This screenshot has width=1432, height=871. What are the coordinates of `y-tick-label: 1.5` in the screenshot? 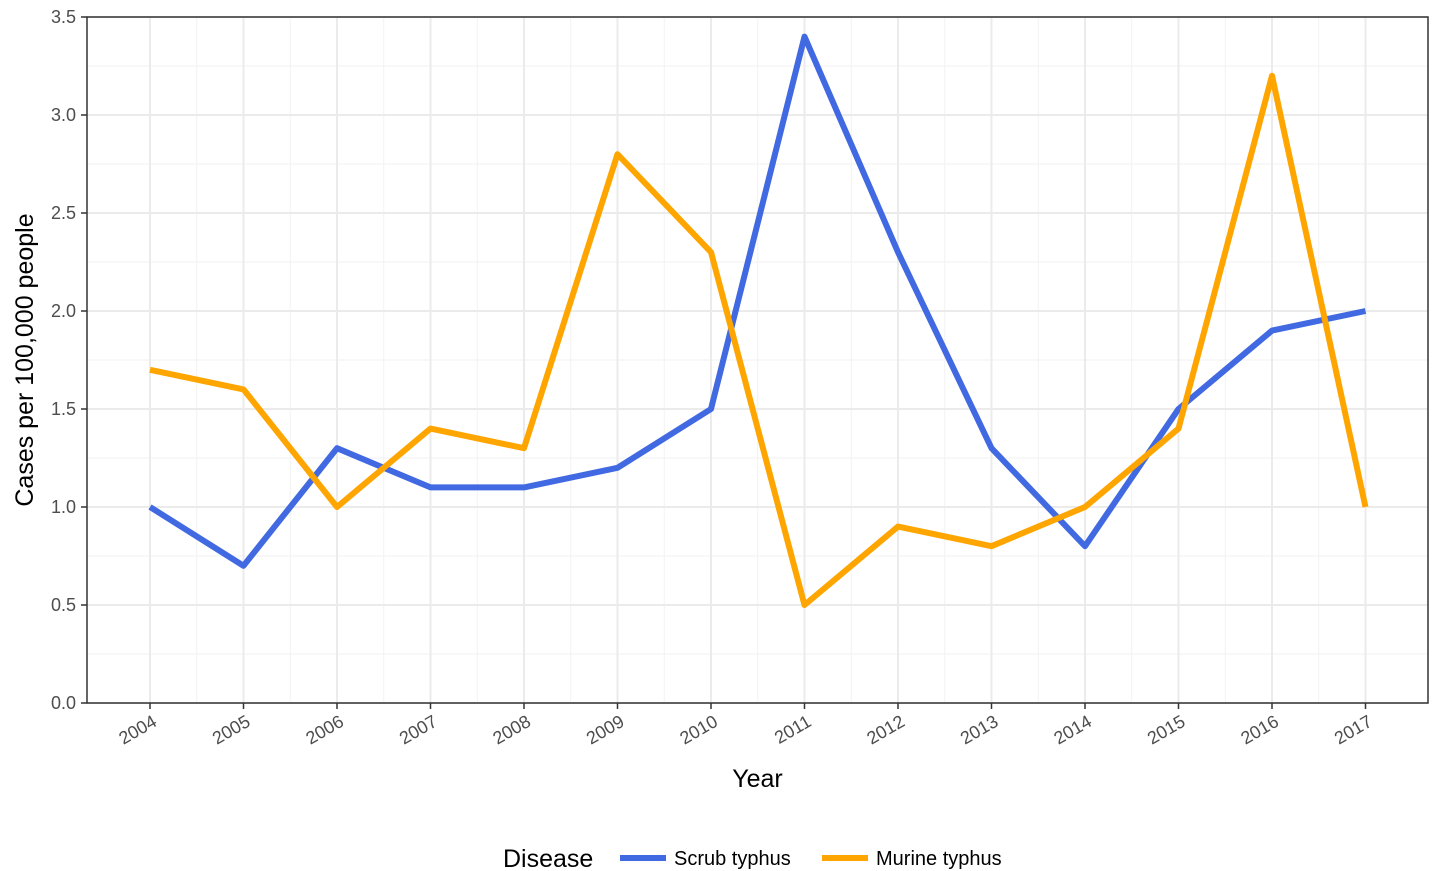 It's located at (63, 409).